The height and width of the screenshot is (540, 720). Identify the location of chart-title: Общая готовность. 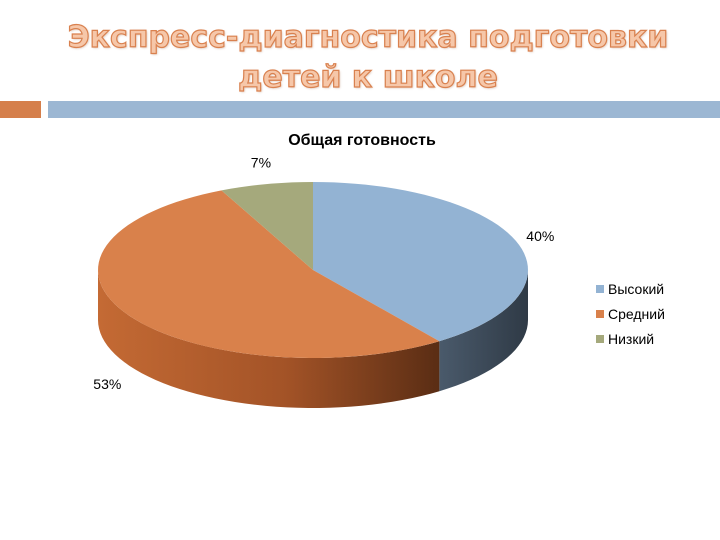
(362, 140).